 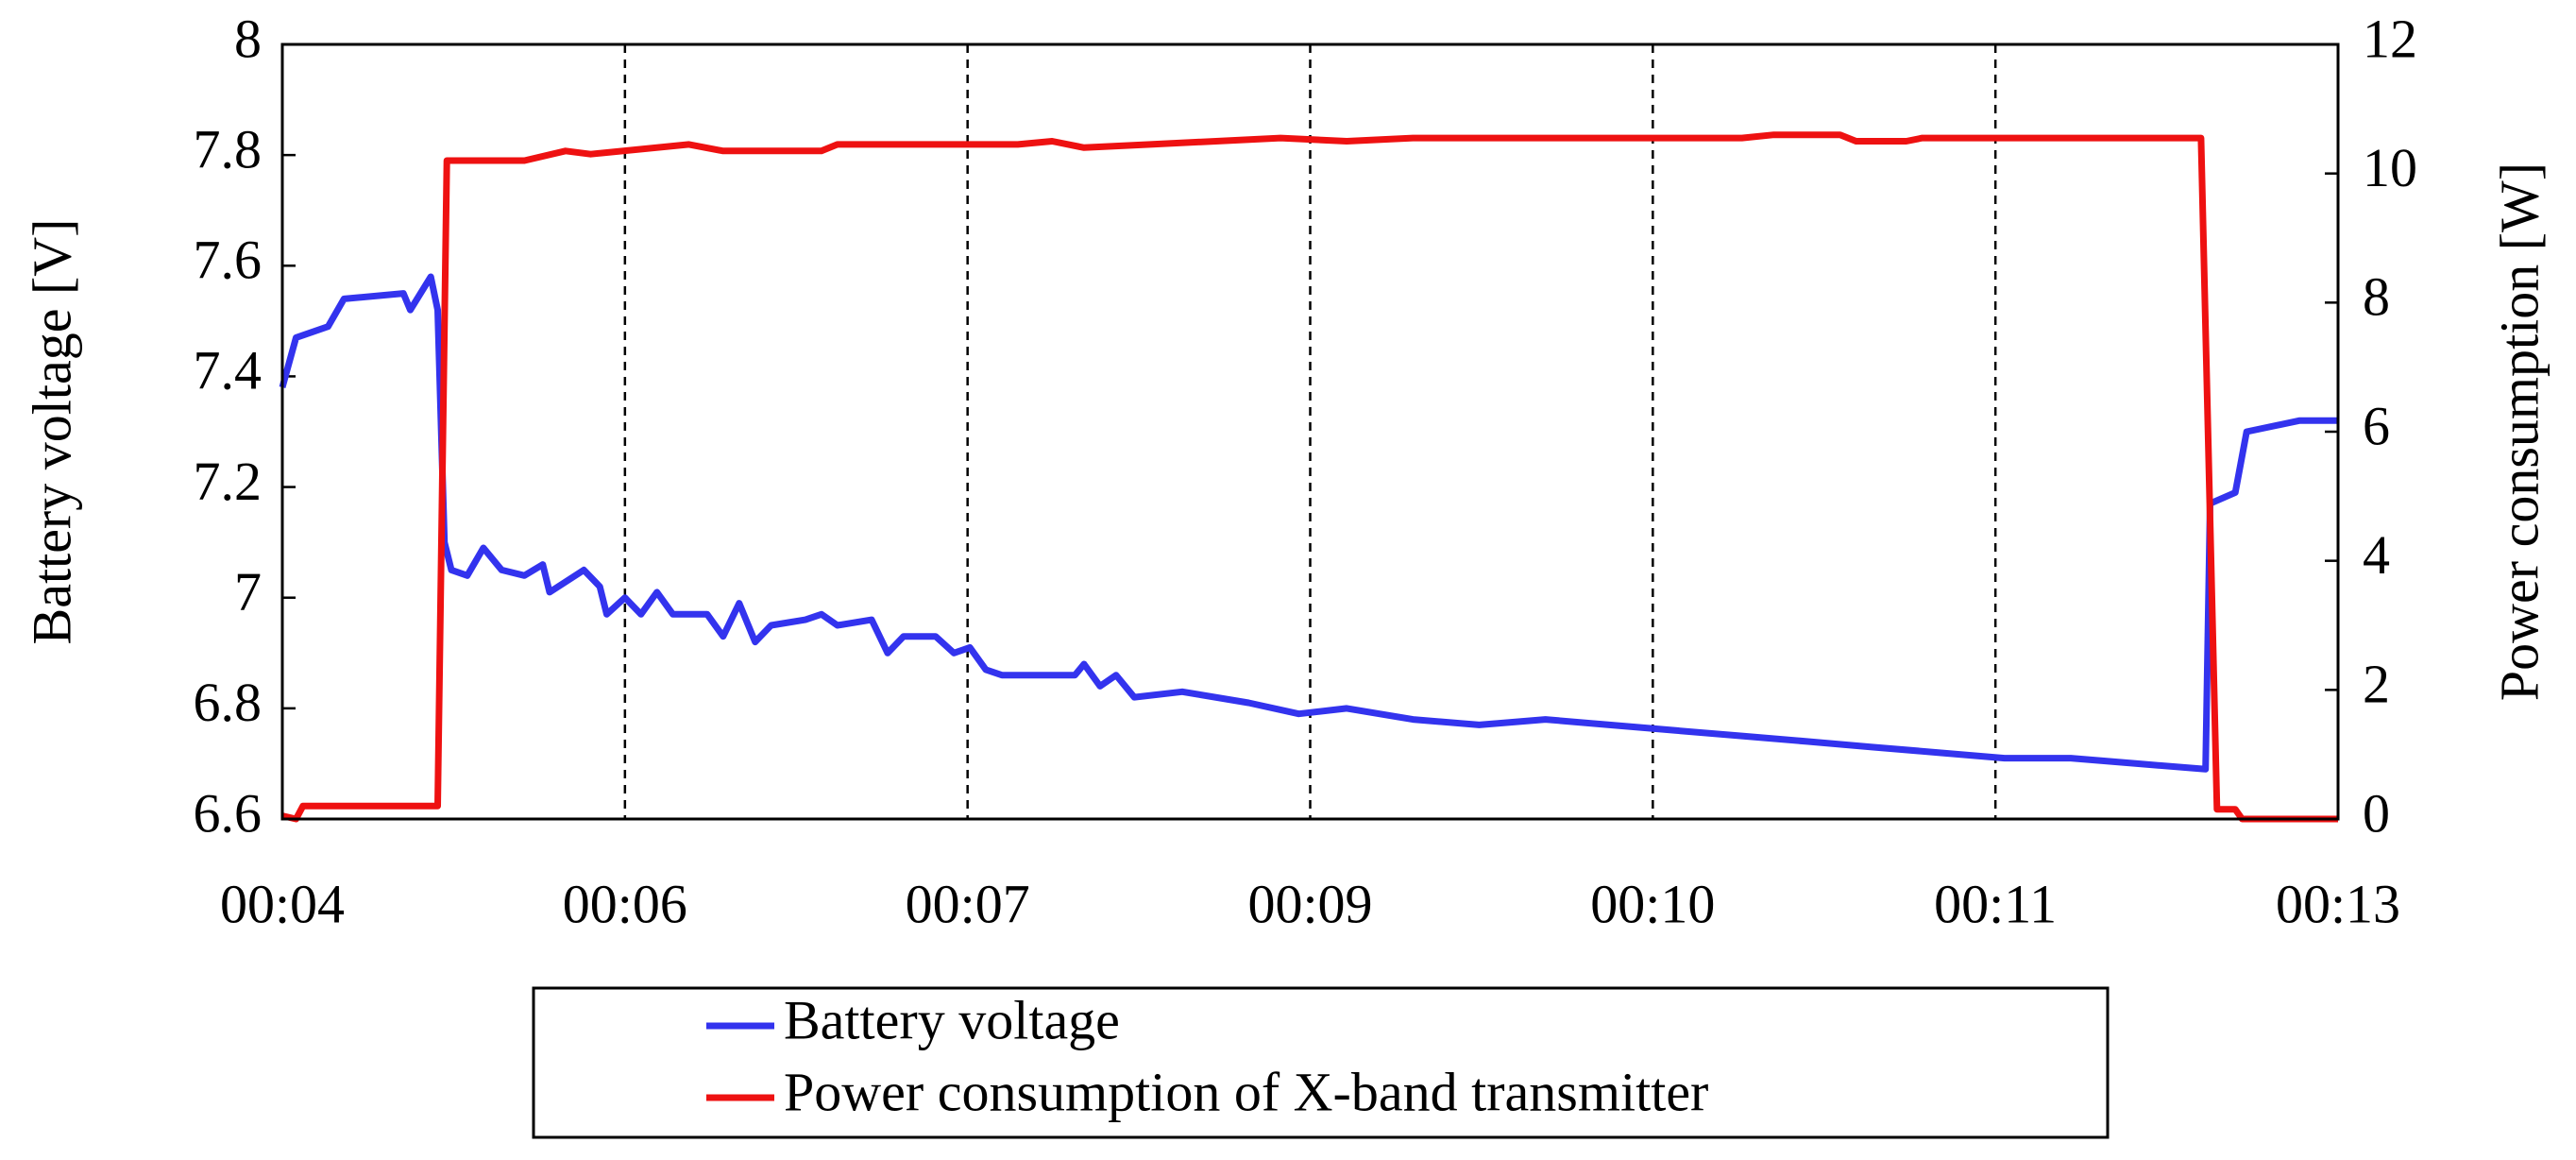 I want to click on y2-tick-label: 0, so click(x=2376, y=813).